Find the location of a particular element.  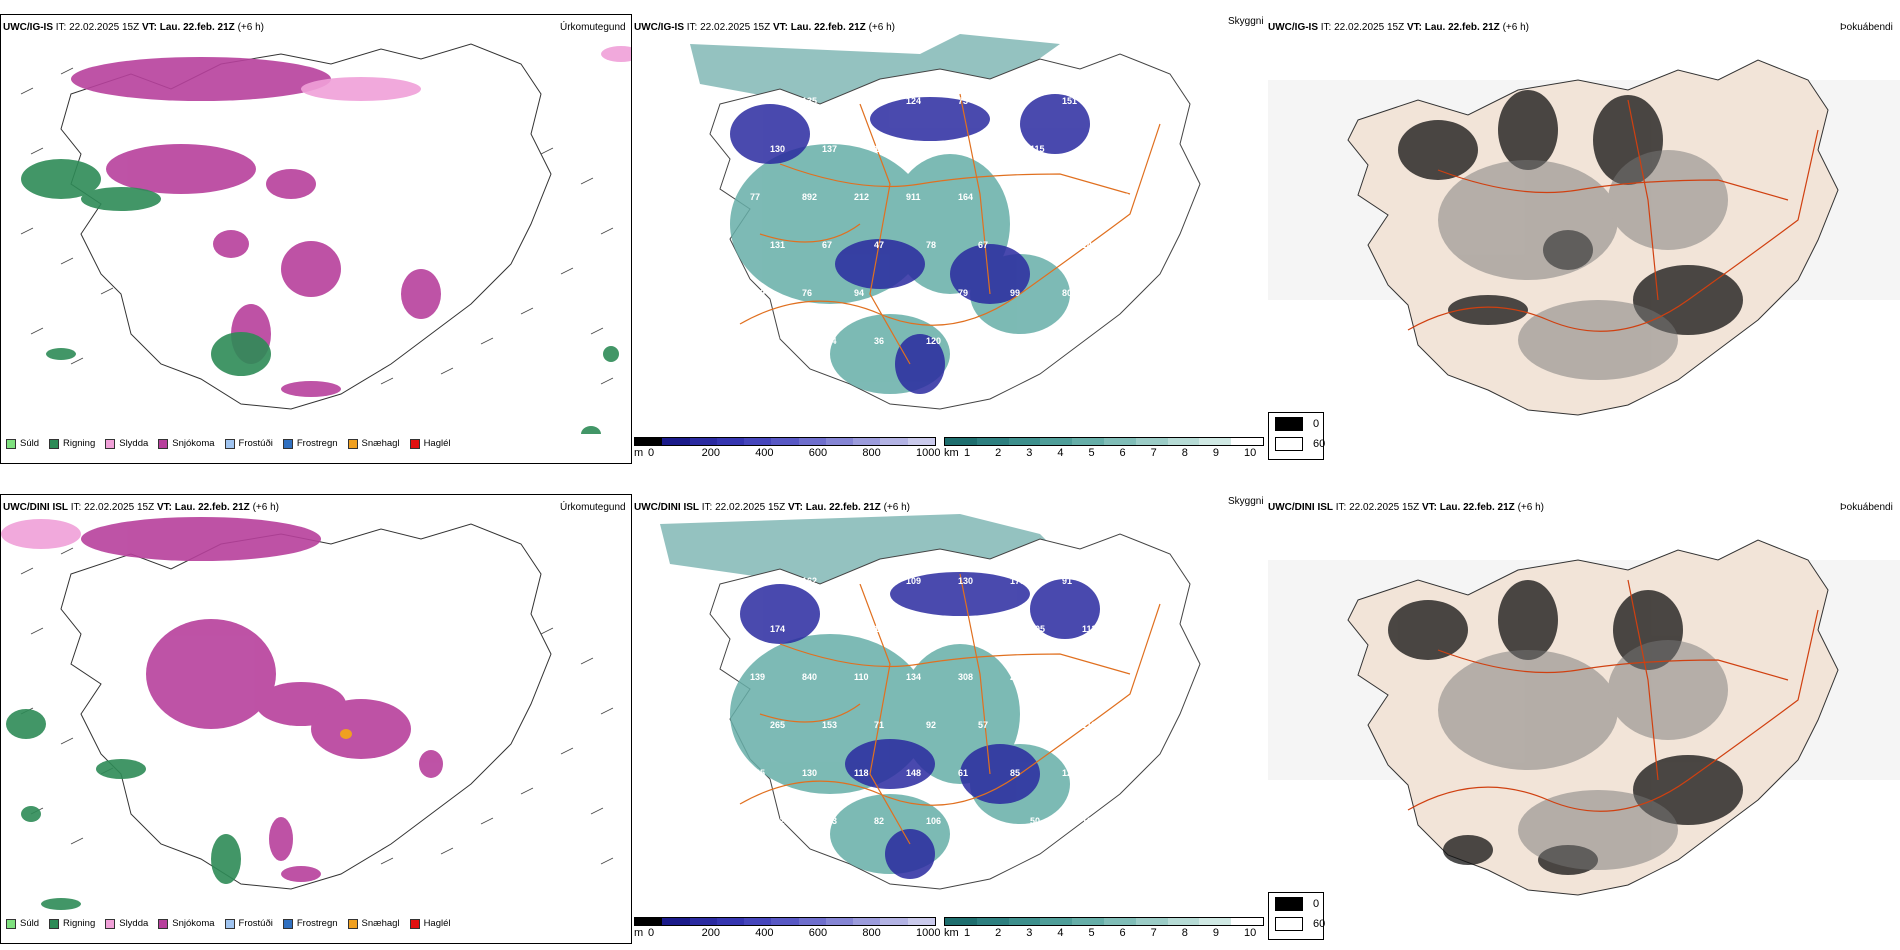

precip-map is located at coordinates (307, 713).